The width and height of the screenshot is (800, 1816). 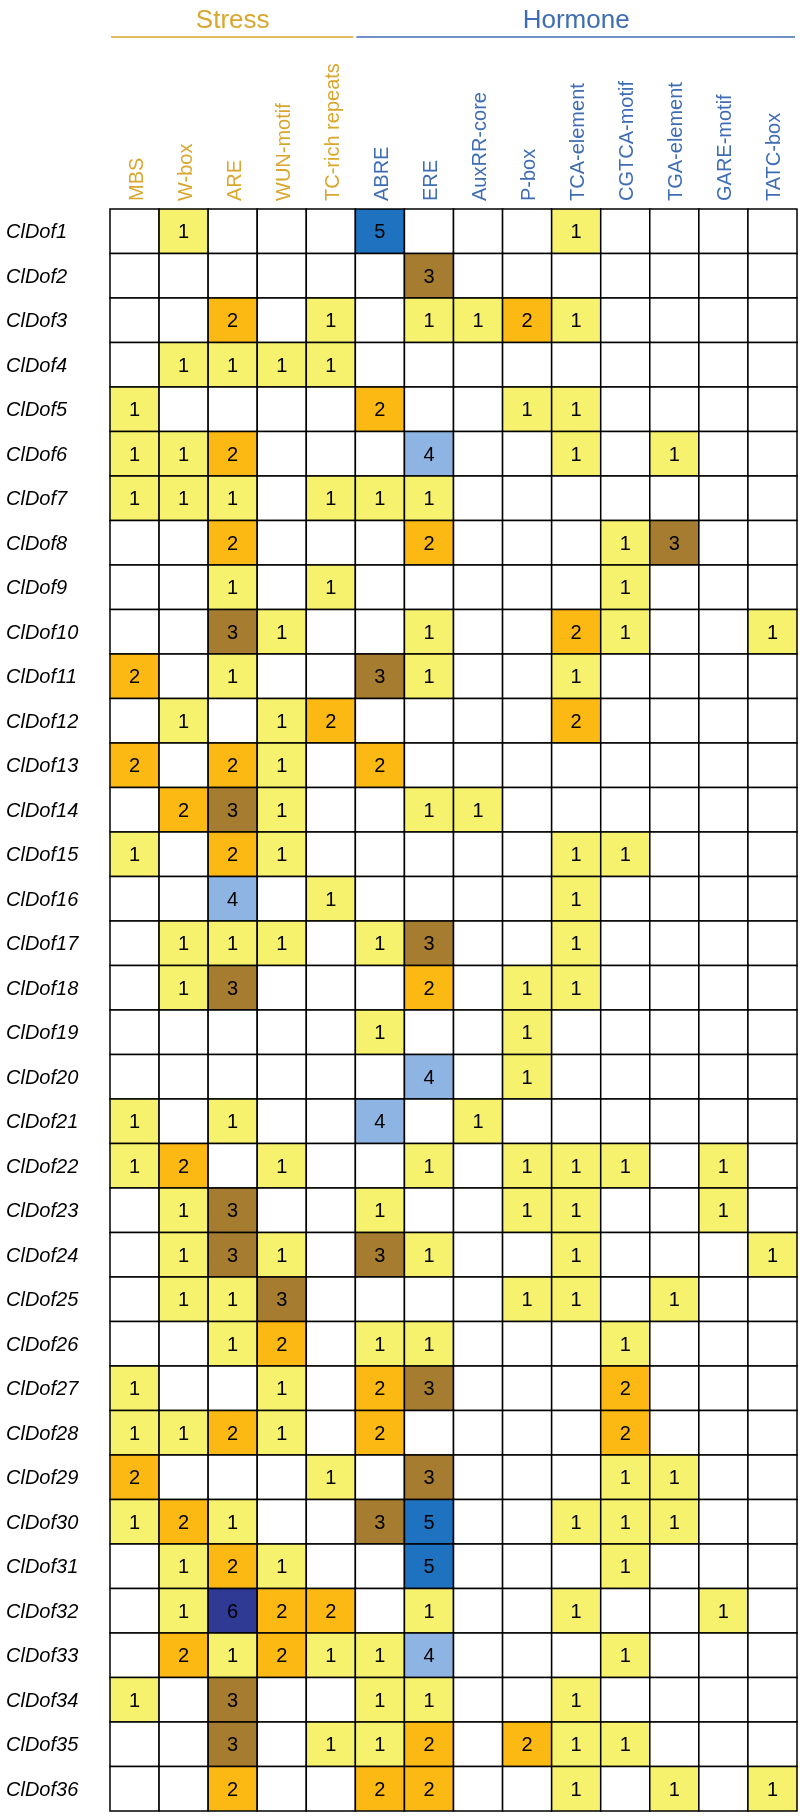 I want to click on x-tick-label: TCA-element, so click(x=577, y=141).